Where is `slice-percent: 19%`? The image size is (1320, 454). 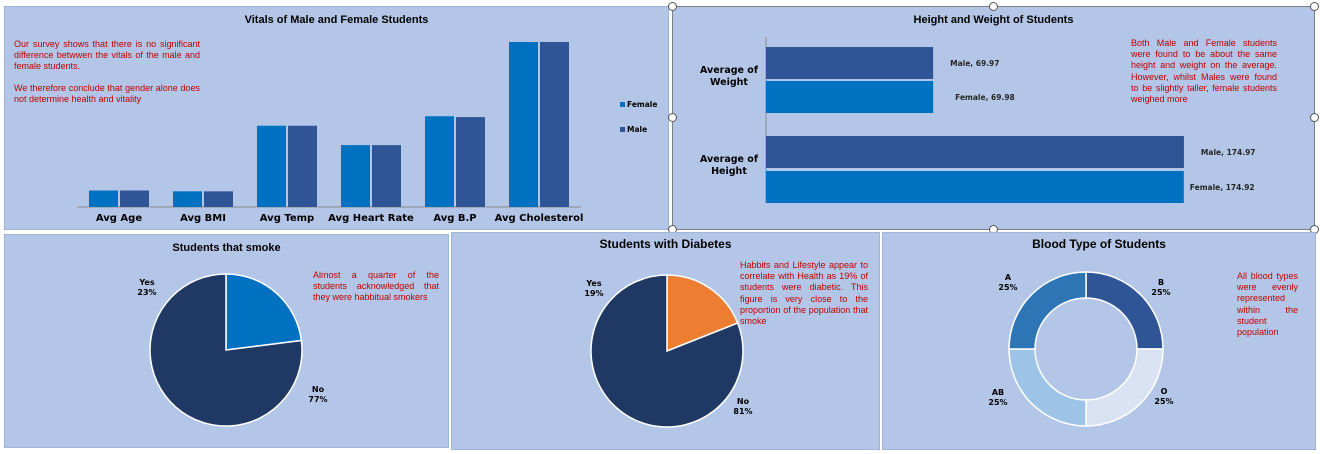
slice-percent: 19% is located at coordinates (593, 293).